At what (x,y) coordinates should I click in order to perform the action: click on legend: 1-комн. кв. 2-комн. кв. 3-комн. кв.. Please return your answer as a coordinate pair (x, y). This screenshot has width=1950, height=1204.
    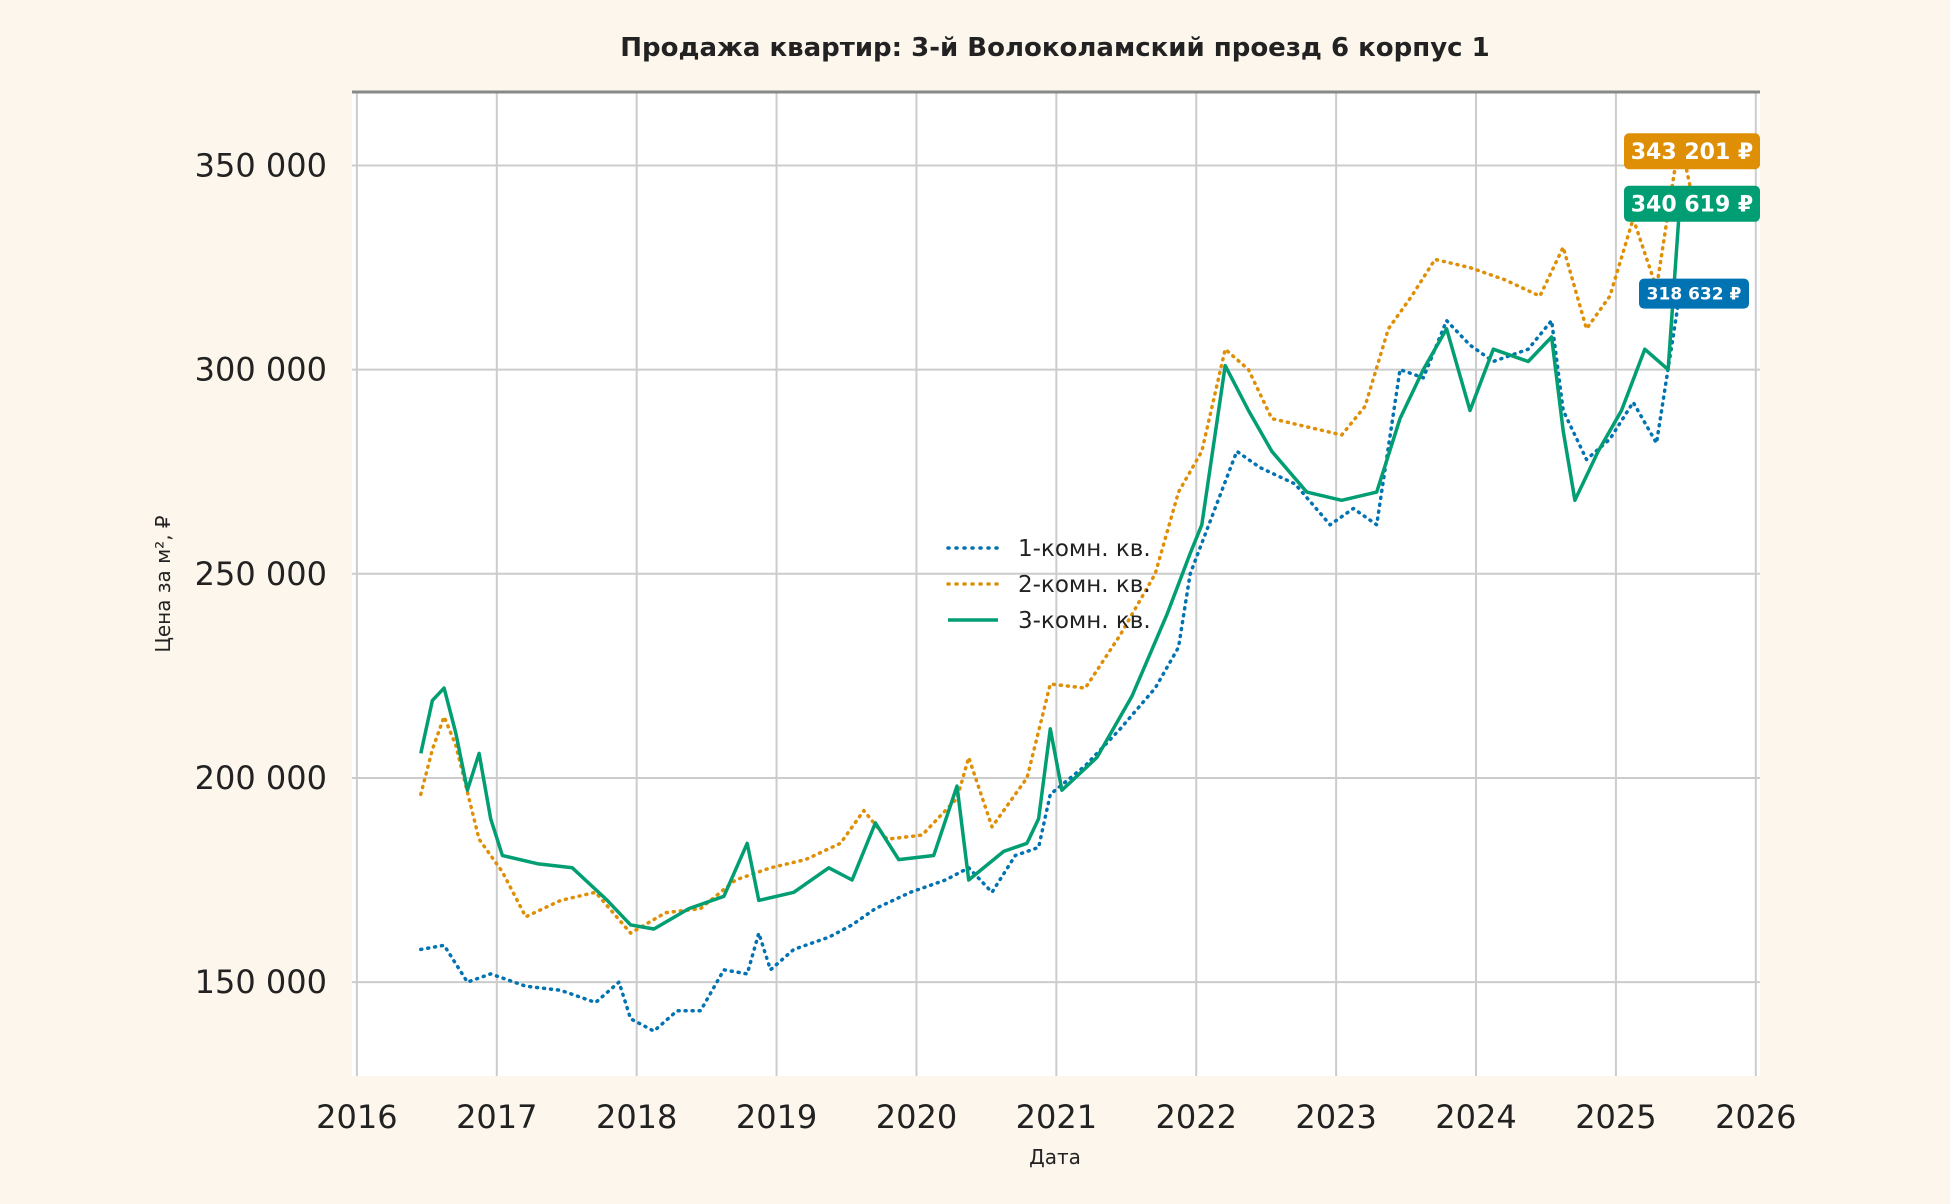
    Looking at the image, I should click on (1048, 585).